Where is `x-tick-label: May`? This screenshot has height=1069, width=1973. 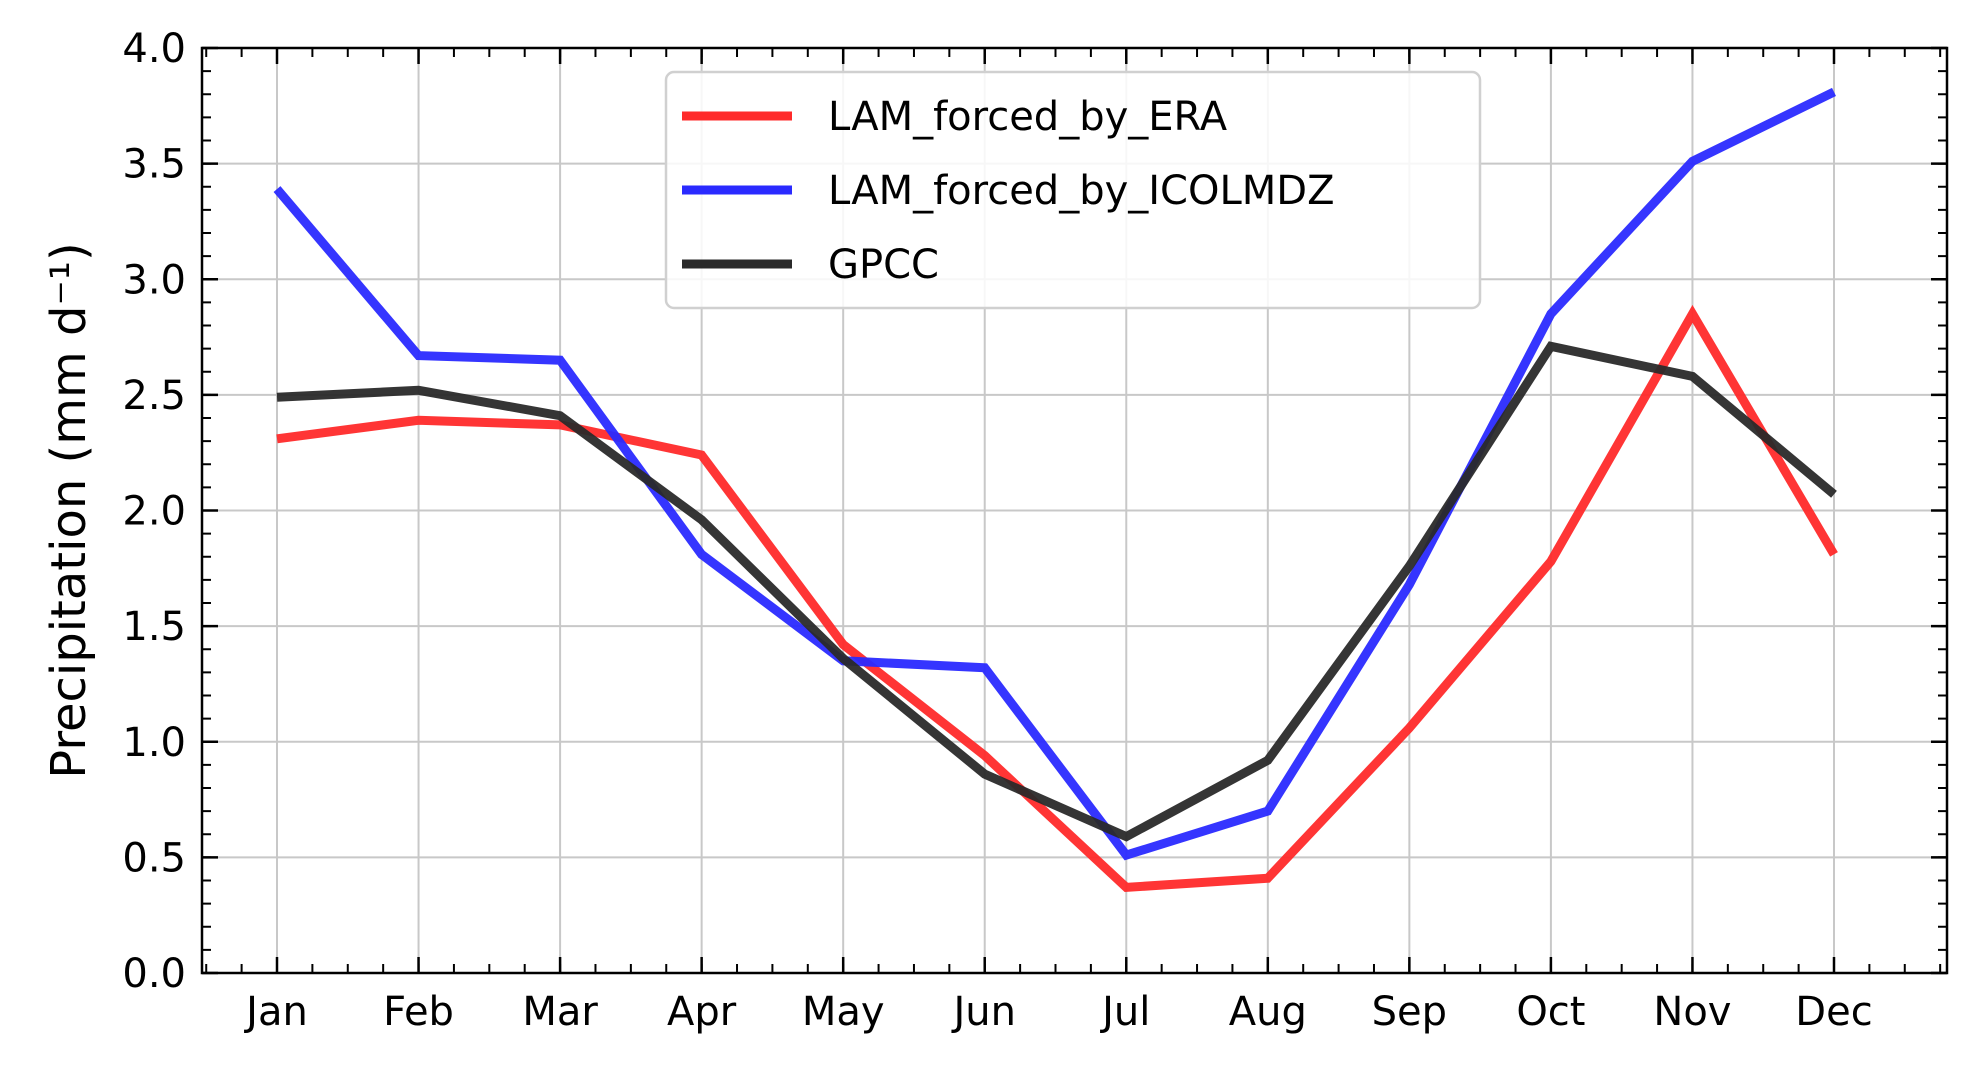
x-tick-label: May is located at coordinates (843, 1012).